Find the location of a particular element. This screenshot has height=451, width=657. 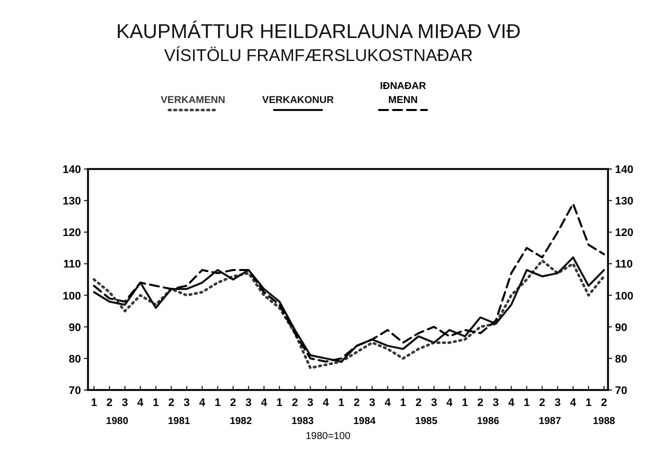

y-tick-label: 130 is located at coordinates (71, 202).